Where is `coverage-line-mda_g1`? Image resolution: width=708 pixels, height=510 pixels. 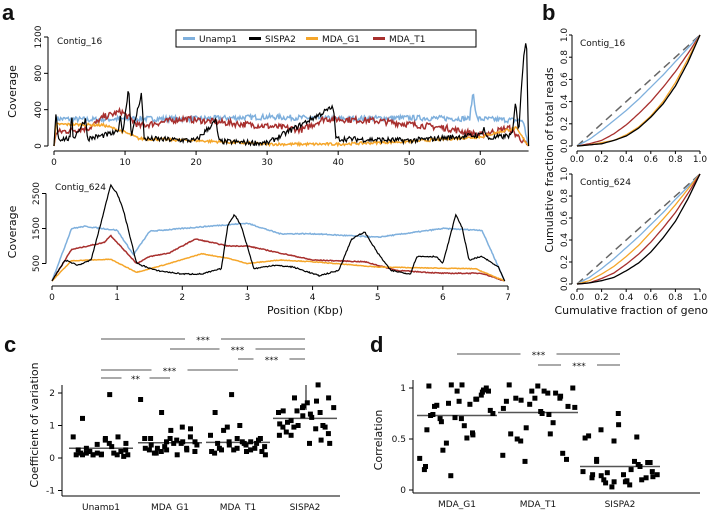 coverage-line-mda_g1 is located at coordinates (278, 267).